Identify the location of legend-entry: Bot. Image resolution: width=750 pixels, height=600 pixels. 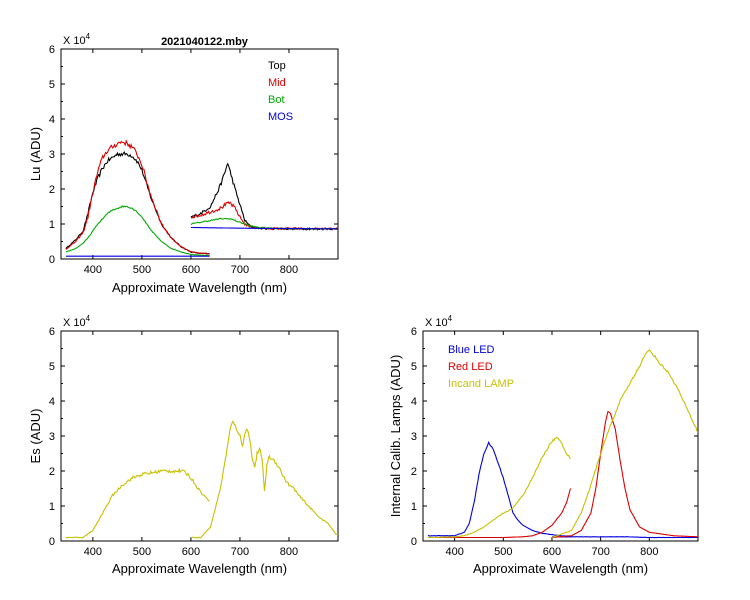
(276, 100).